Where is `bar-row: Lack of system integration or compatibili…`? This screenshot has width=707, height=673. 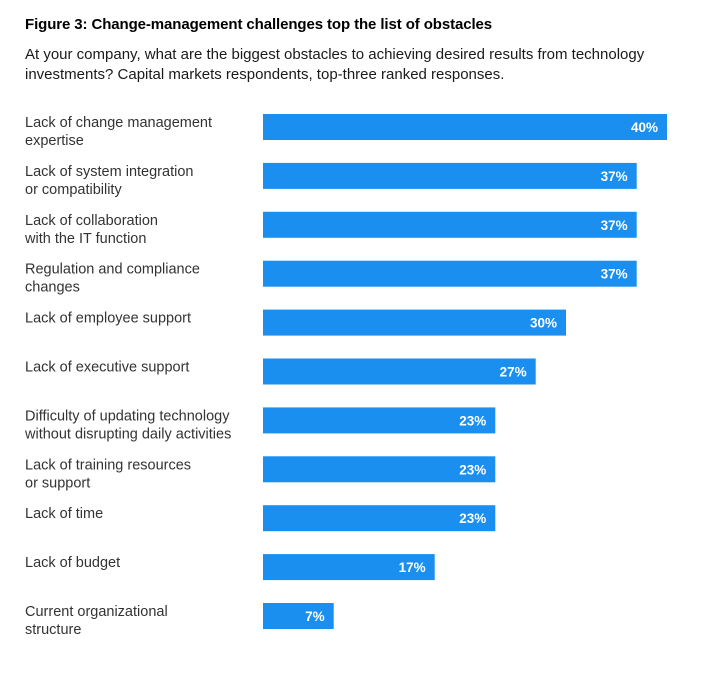
bar-row: Lack of system integration or compatibili… is located at coordinates (331, 180).